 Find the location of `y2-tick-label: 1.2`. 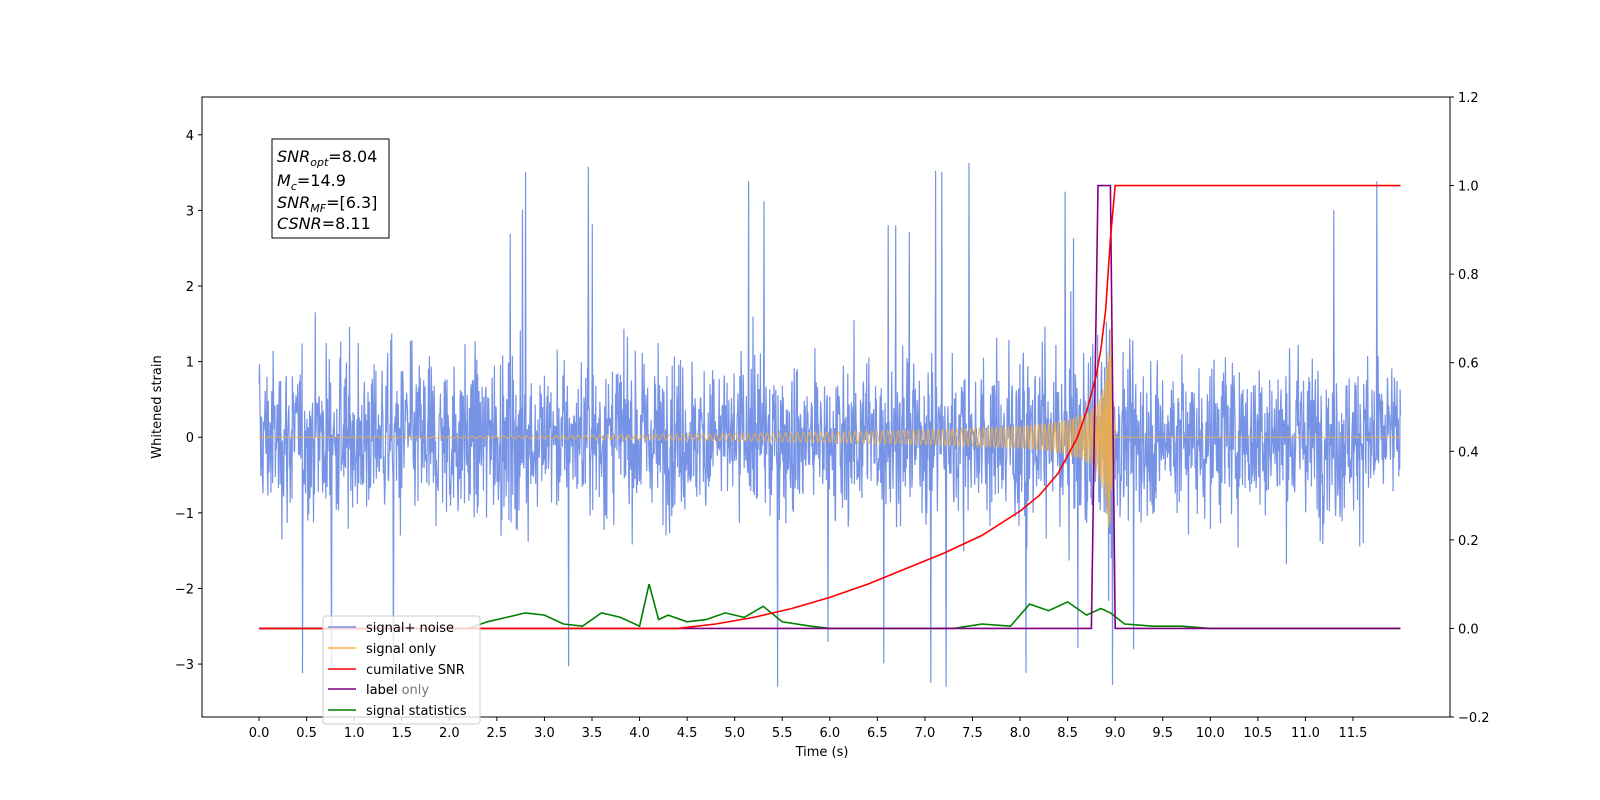

y2-tick-label: 1.2 is located at coordinates (1468, 98).